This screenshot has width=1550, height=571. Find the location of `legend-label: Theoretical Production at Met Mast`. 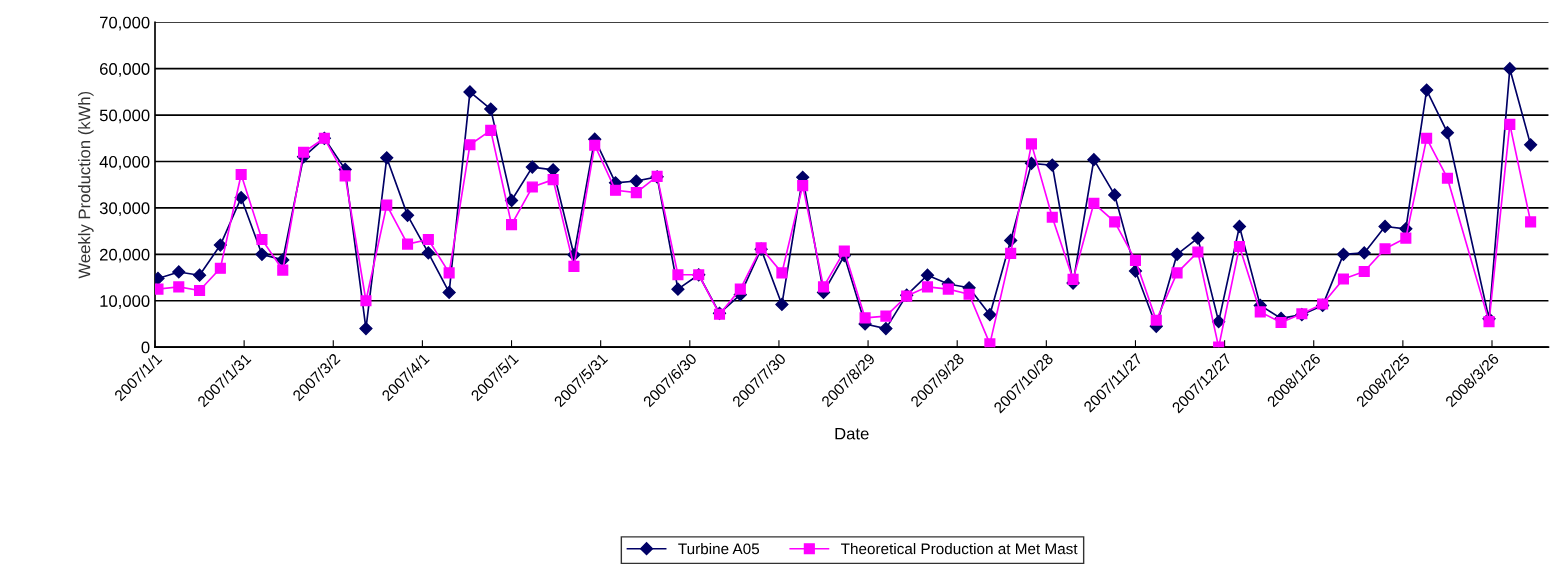

legend-label: Theoretical Production at Met Mast is located at coordinates (959, 549).